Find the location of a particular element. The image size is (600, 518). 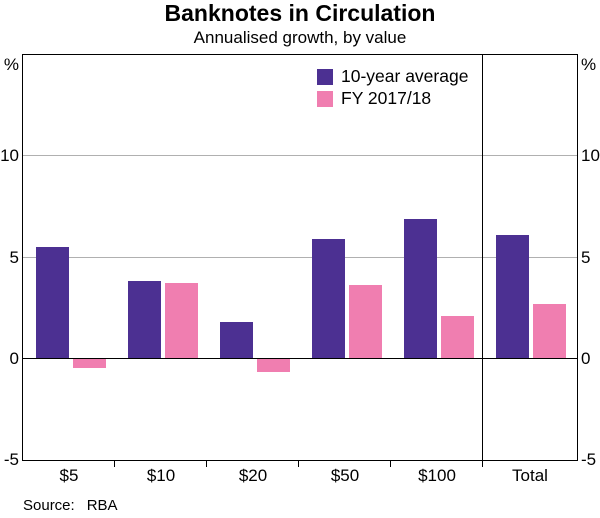

source-note: Source: RBA is located at coordinates (70, 505).